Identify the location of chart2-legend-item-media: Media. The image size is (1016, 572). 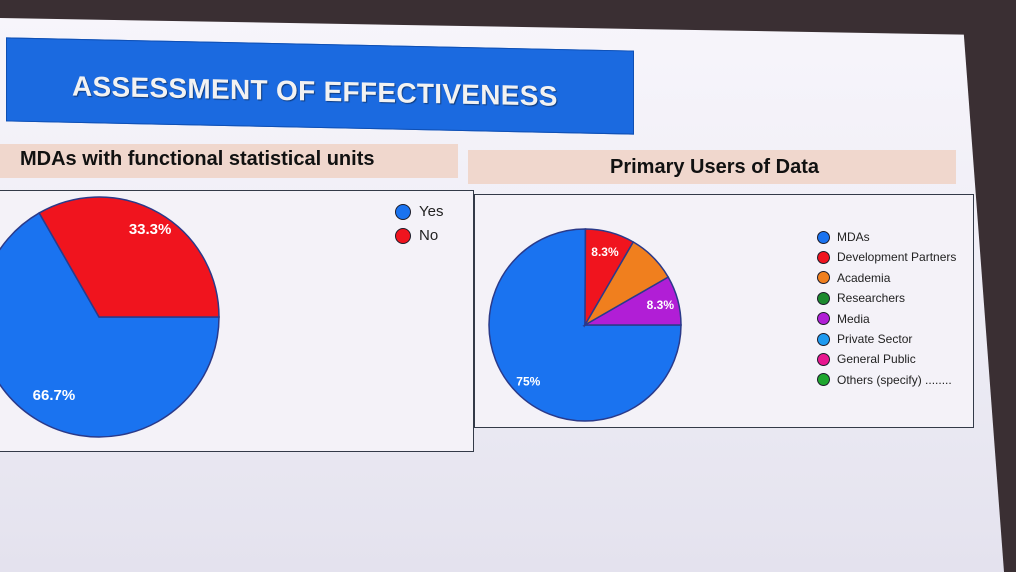
(843, 319).